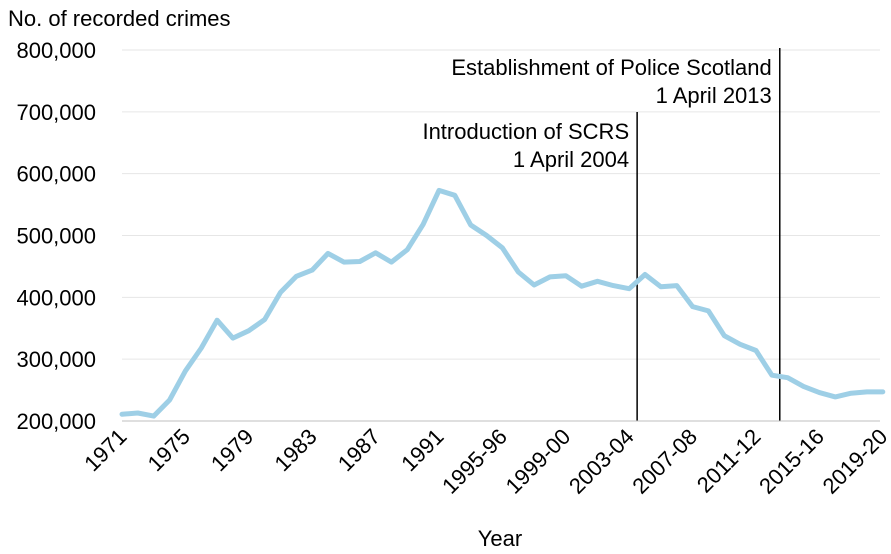 The height and width of the screenshot is (554, 891). I want to click on y-tick-label: 500,000, so click(56, 236).